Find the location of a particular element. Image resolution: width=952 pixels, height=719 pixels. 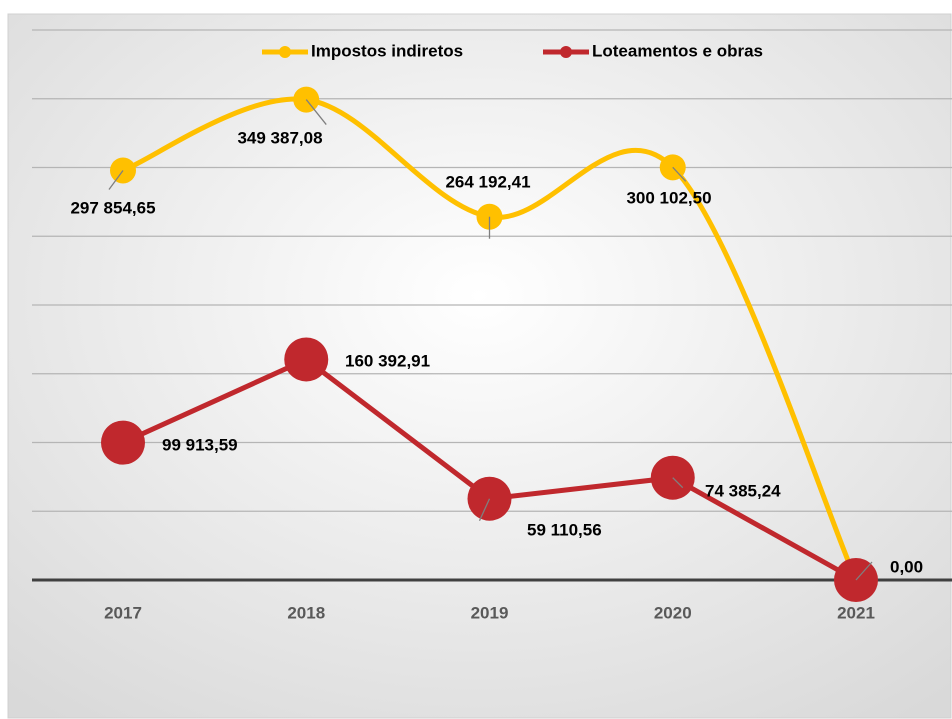

data-label: 349 387,08 is located at coordinates (279, 137).